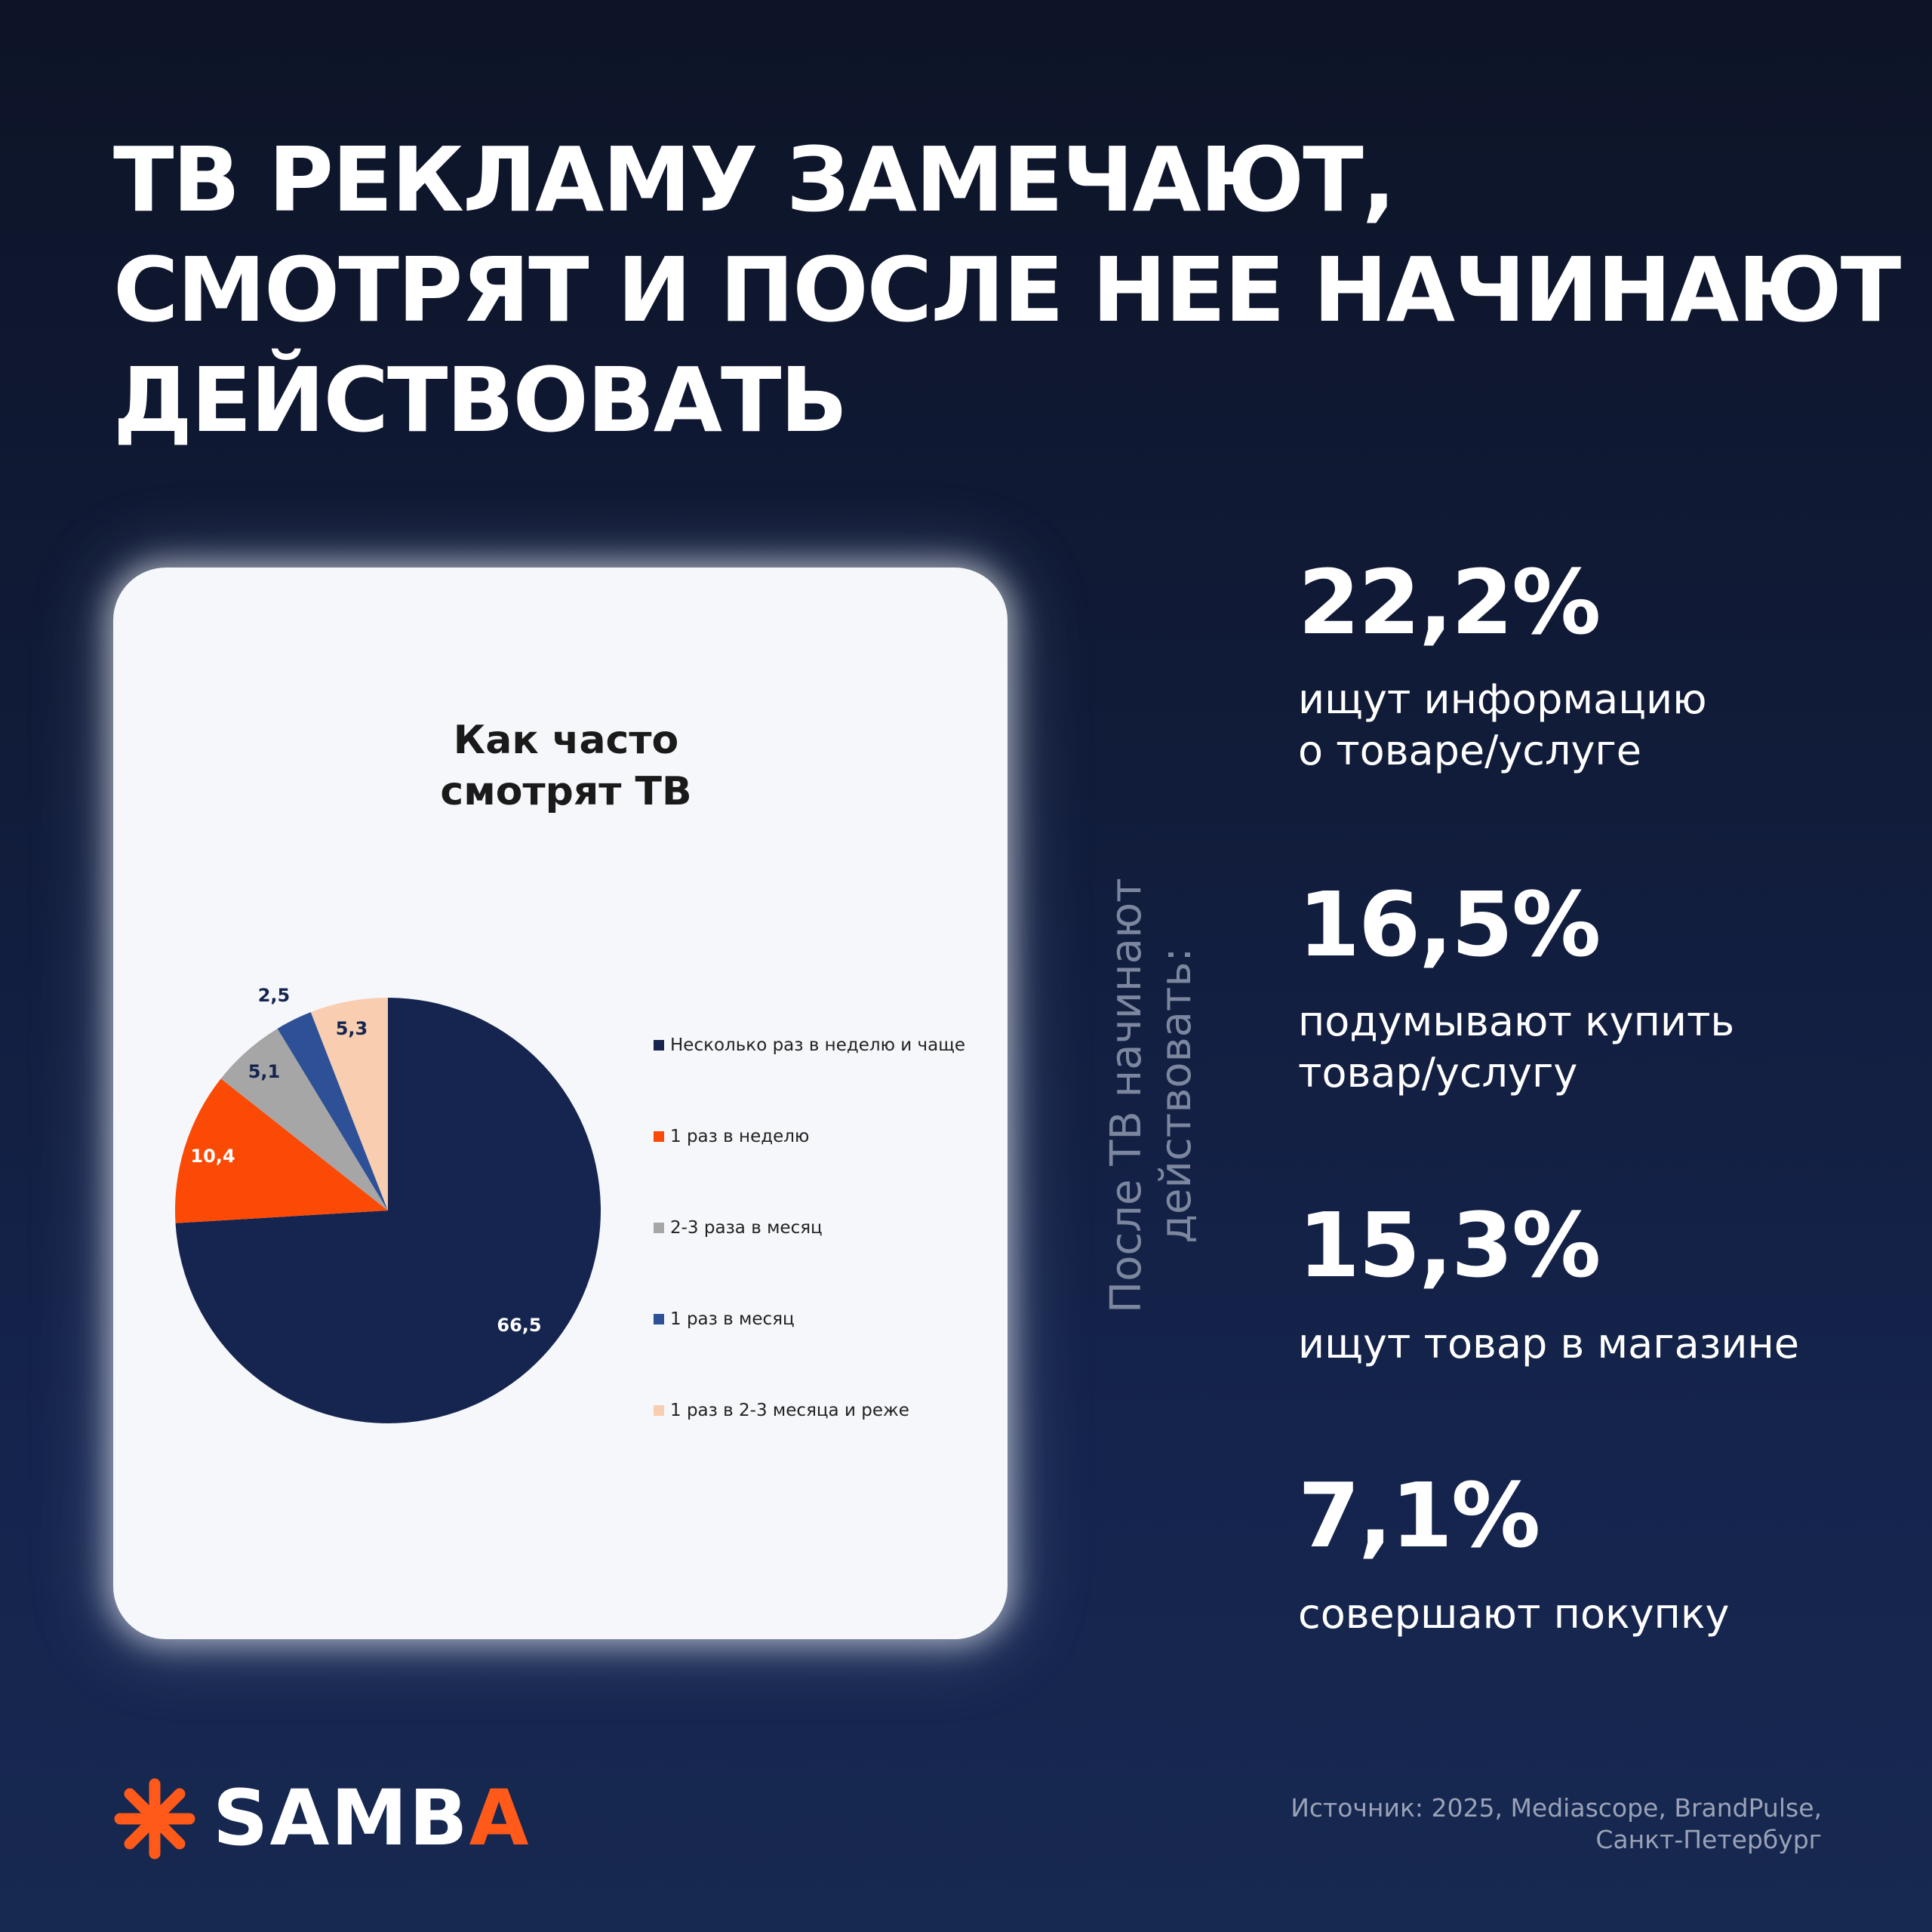 The image size is (1932, 1932). Describe the element at coordinates (1708, 1839) in the screenshot. I see `source-line-2: Санкт-Петербург` at that location.